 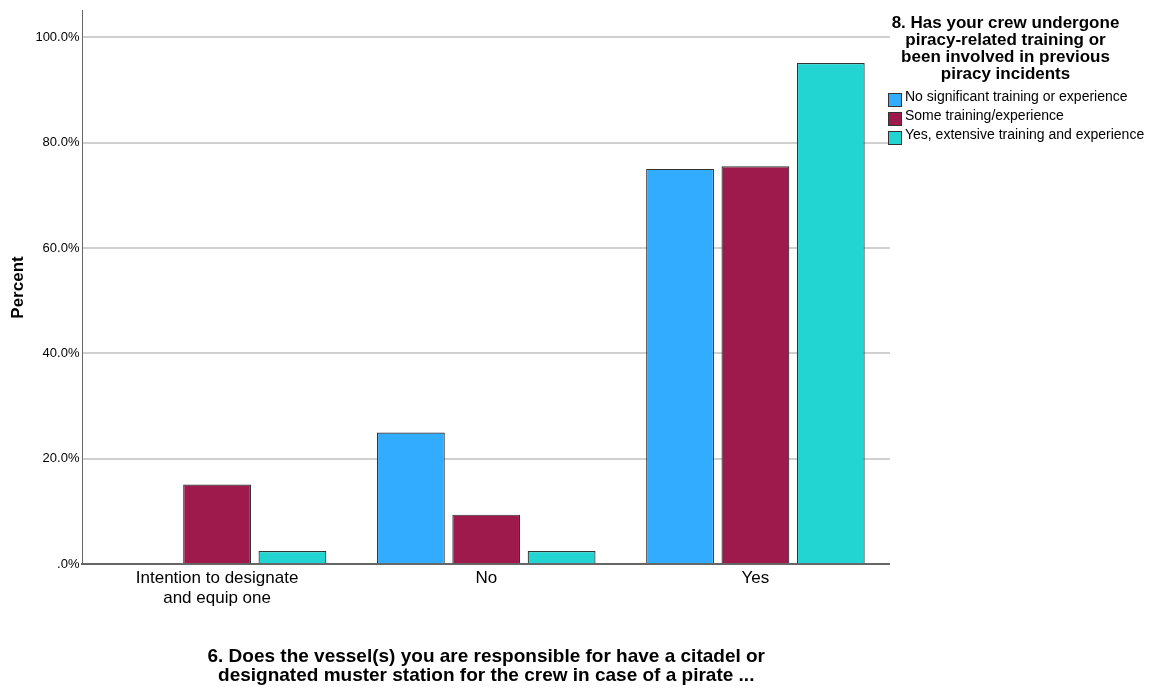 What do you see at coordinates (17, 287) in the screenshot?
I see `y-axis-title: Percent` at bounding box center [17, 287].